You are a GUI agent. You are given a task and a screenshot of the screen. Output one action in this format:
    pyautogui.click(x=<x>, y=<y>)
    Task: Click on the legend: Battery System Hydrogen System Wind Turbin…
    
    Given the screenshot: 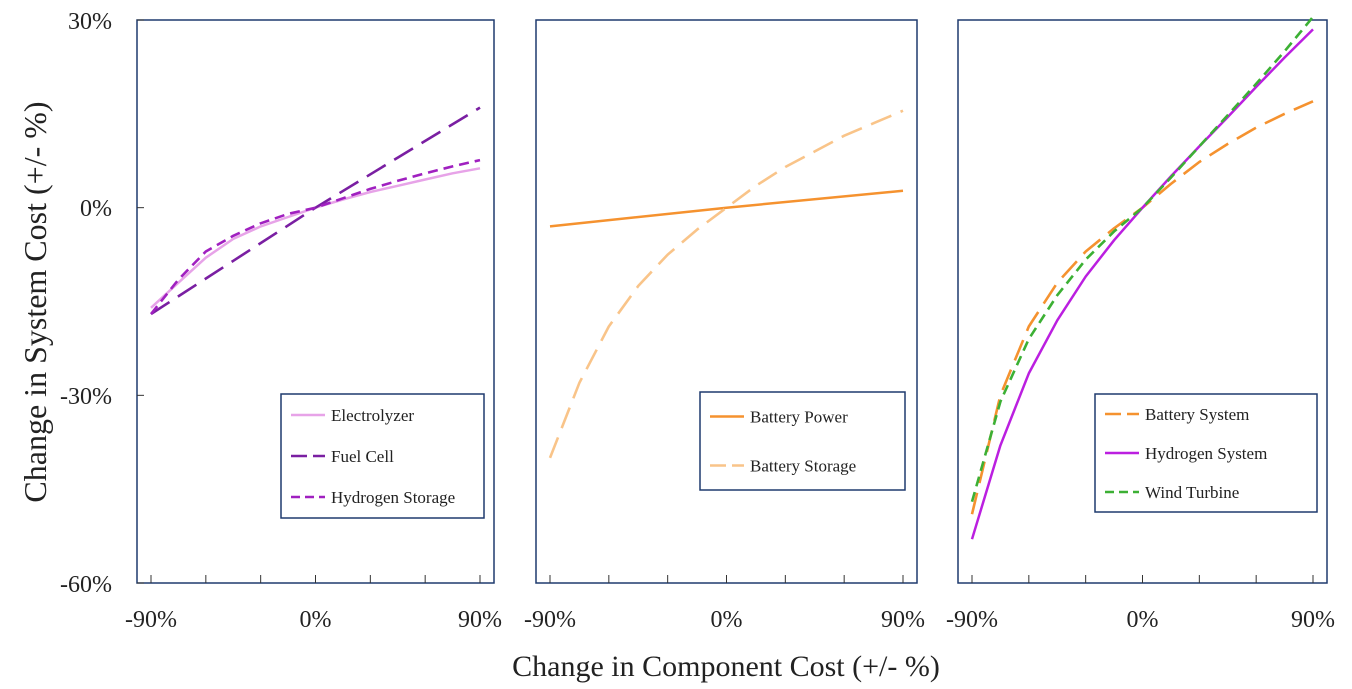 What is the action you would take?
    pyautogui.click(x=1206, y=453)
    